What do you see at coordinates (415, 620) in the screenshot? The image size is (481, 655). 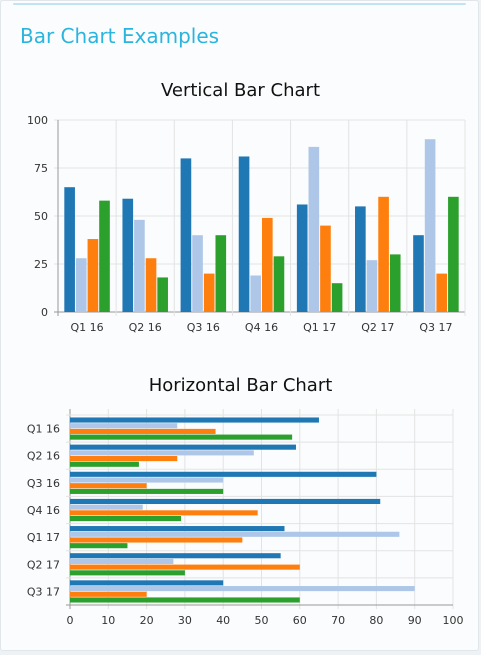 I see `x-tick-label: 90` at bounding box center [415, 620].